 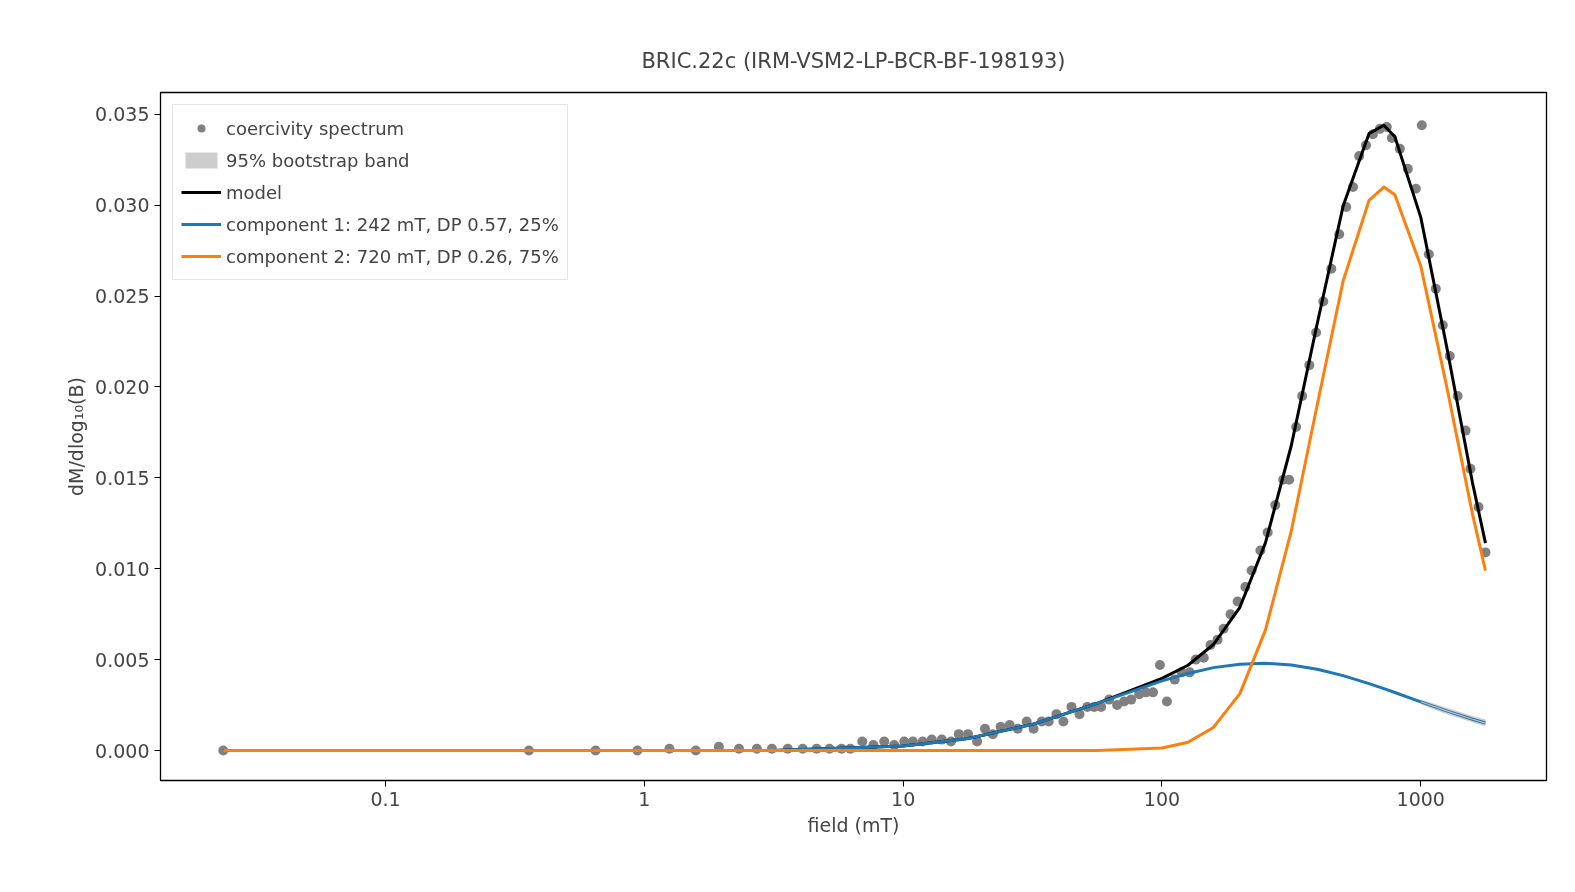 I want to click on y-axis-title: dM/dlog₁₀(B), so click(x=76, y=436).